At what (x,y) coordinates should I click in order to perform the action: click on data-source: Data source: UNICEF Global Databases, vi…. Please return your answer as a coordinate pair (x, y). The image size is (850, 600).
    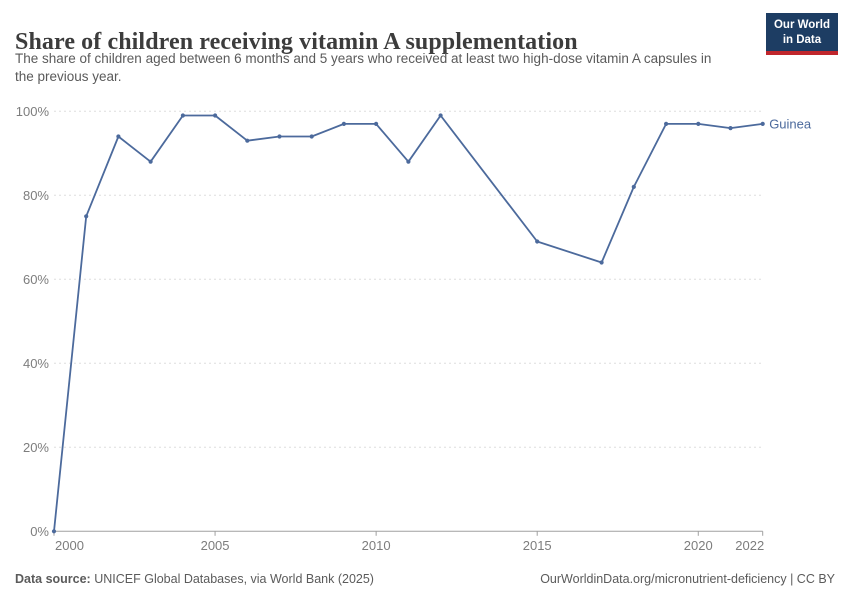
    Looking at the image, I should click on (194, 579).